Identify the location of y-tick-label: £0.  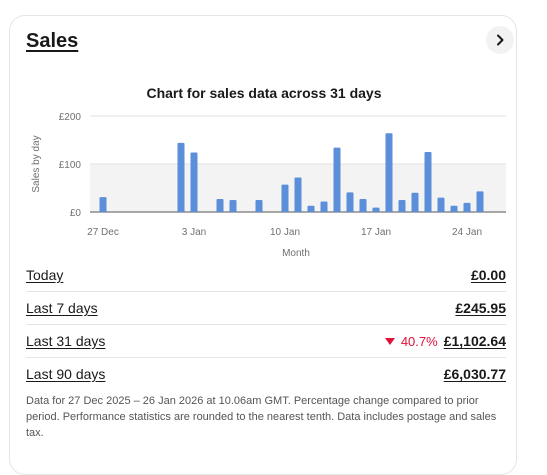
(76, 213).